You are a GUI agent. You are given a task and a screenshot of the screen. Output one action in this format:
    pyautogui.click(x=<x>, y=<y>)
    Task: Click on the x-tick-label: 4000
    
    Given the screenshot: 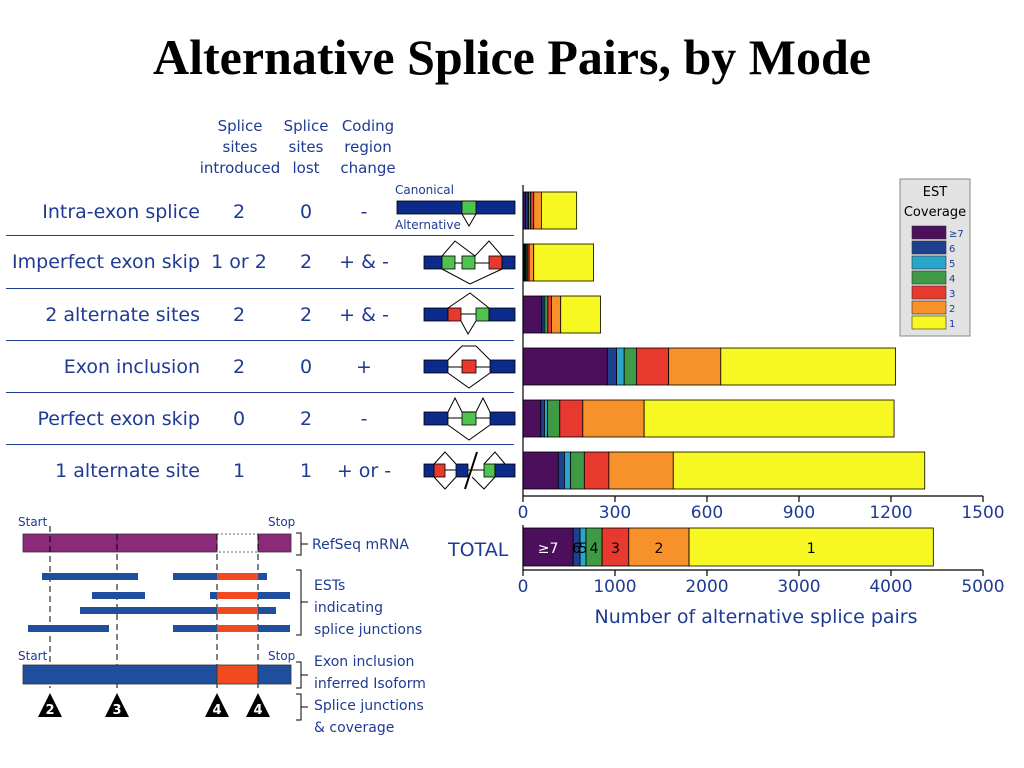 What is the action you would take?
    pyautogui.click(x=890, y=587)
    